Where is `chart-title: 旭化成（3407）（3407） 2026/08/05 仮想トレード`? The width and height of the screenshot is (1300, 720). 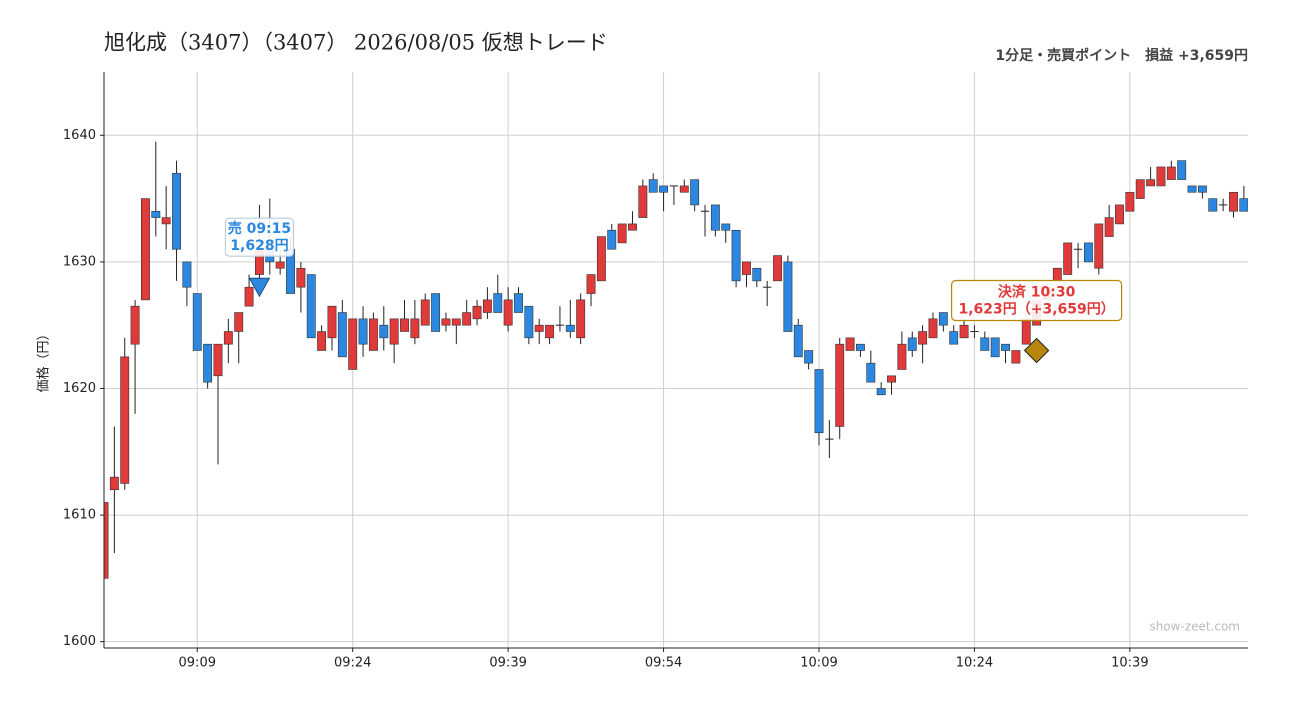
chart-title: 旭化成（3407）（3407） 2026/08/05 仮想トレード is located at coordinates (356, 43).